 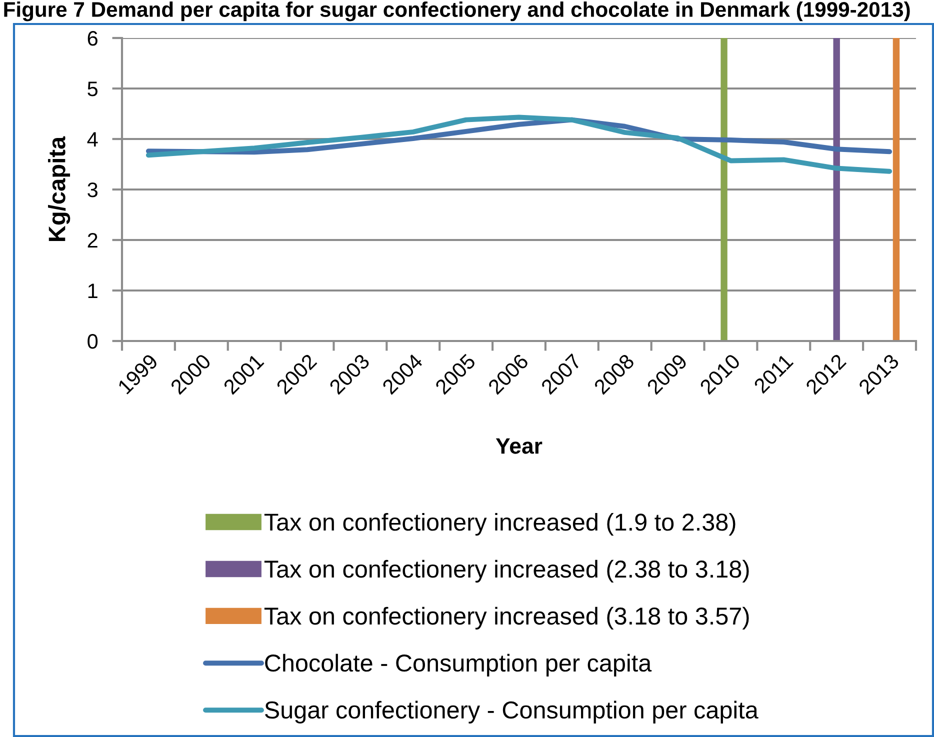 What do you see at coordinates (92, 139) in the screenshot?
I see `y-tick-label: 4` at bounding box center [92, 139].